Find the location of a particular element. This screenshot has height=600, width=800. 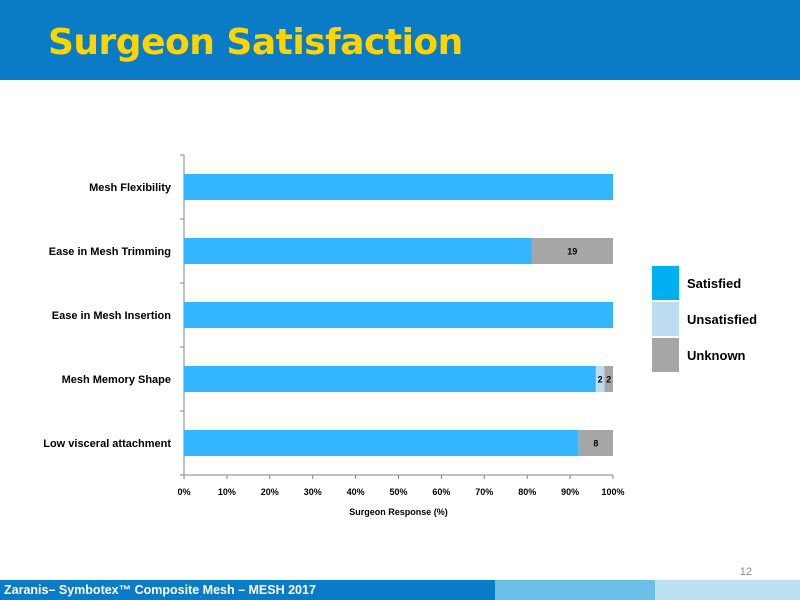

x-tick-label: 100% is located at coordinates (612, 492).